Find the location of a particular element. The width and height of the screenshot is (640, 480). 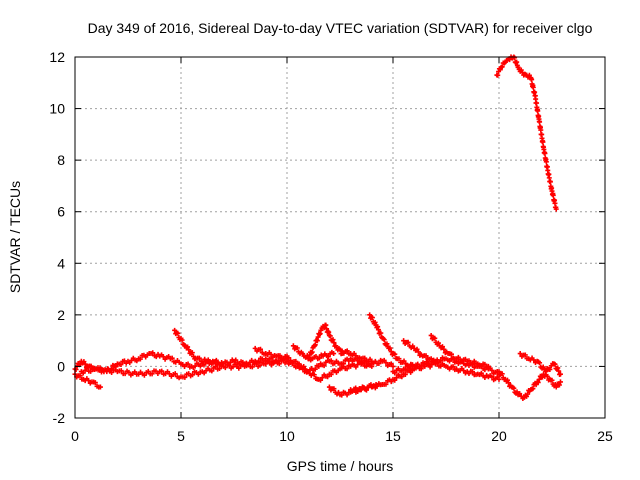

y-tick-label: 10 is located at coordinates (57, 109).